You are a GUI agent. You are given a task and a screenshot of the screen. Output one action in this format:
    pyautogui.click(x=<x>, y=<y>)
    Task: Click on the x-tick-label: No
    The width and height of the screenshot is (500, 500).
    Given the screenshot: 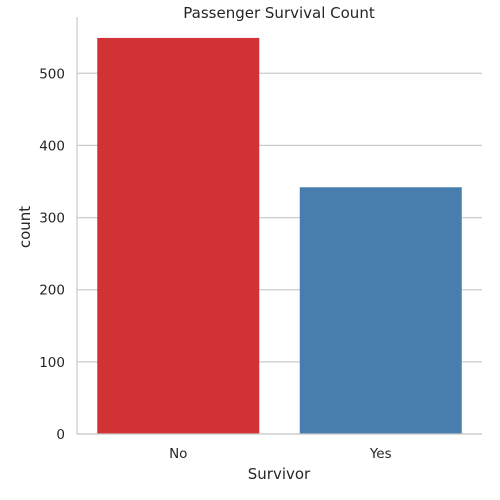 What is the action you would take?
    pyautogui.click(x=178, y=454)
    